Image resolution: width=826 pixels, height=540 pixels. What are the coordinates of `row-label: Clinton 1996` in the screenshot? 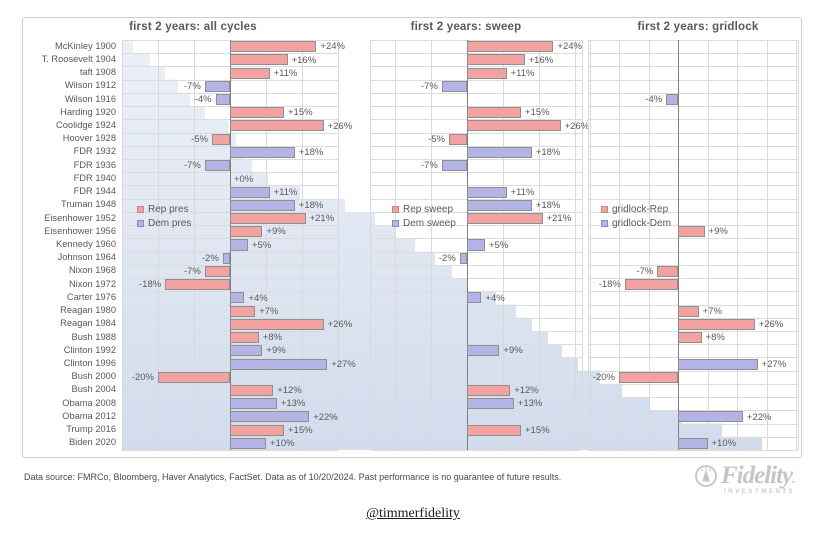 It's located at (89, 363).